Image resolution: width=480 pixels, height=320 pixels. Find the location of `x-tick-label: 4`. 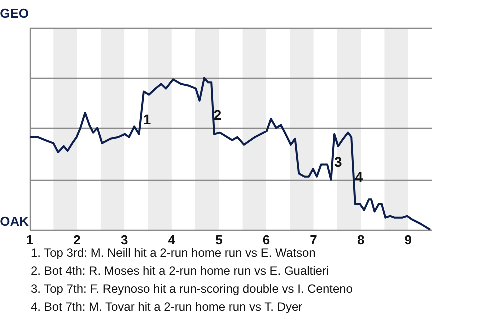

x-tick-label: 4 is located at coordinates (172, 240).